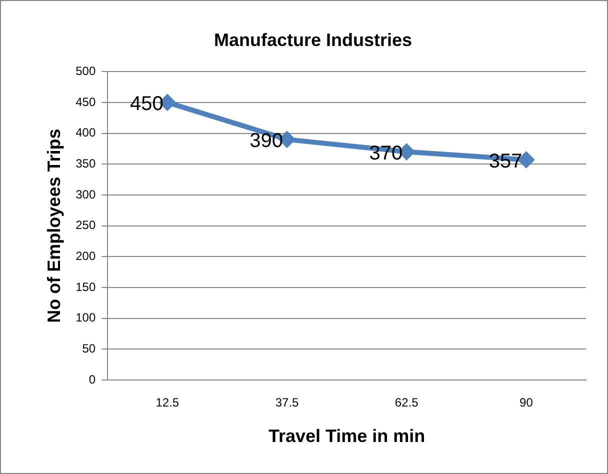 The width and height of the screenshot is (608, 474). I want to click on y-tick-label: 450, so click(86, 101).